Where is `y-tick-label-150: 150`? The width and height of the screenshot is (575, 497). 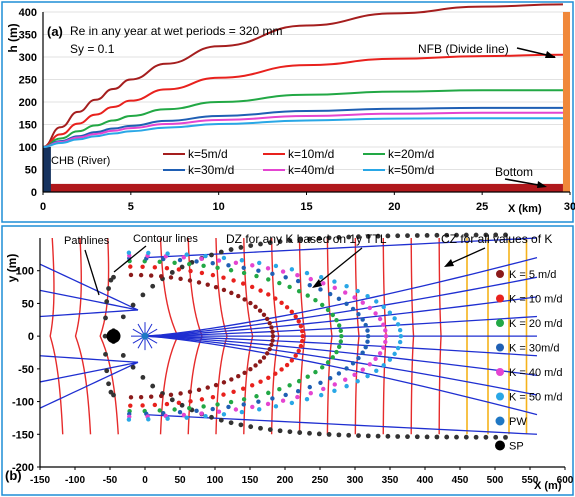
y-tick-label-150: 150 is located at coordinates (28, 126).